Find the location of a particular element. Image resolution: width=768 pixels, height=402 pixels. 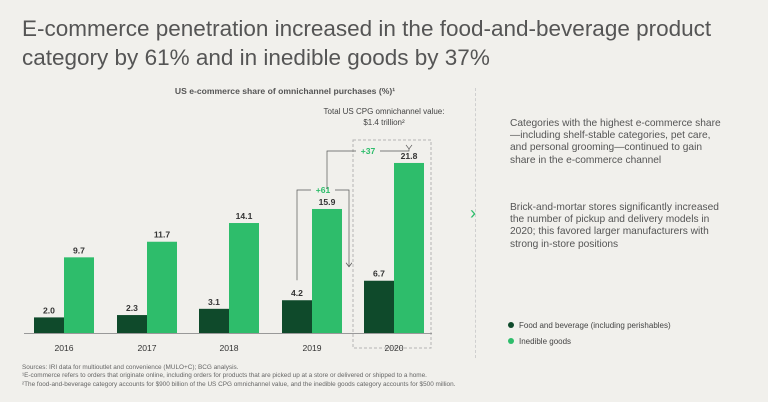

data-label-food-2016: 2.0 is located at coordinates (49, 310).